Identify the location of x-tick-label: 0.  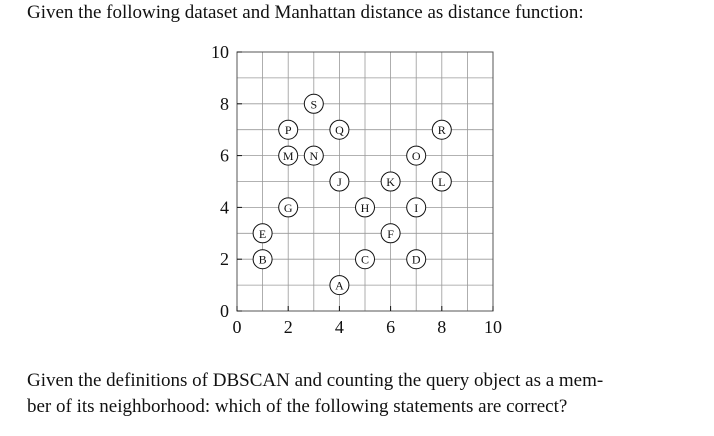
(237, 327).